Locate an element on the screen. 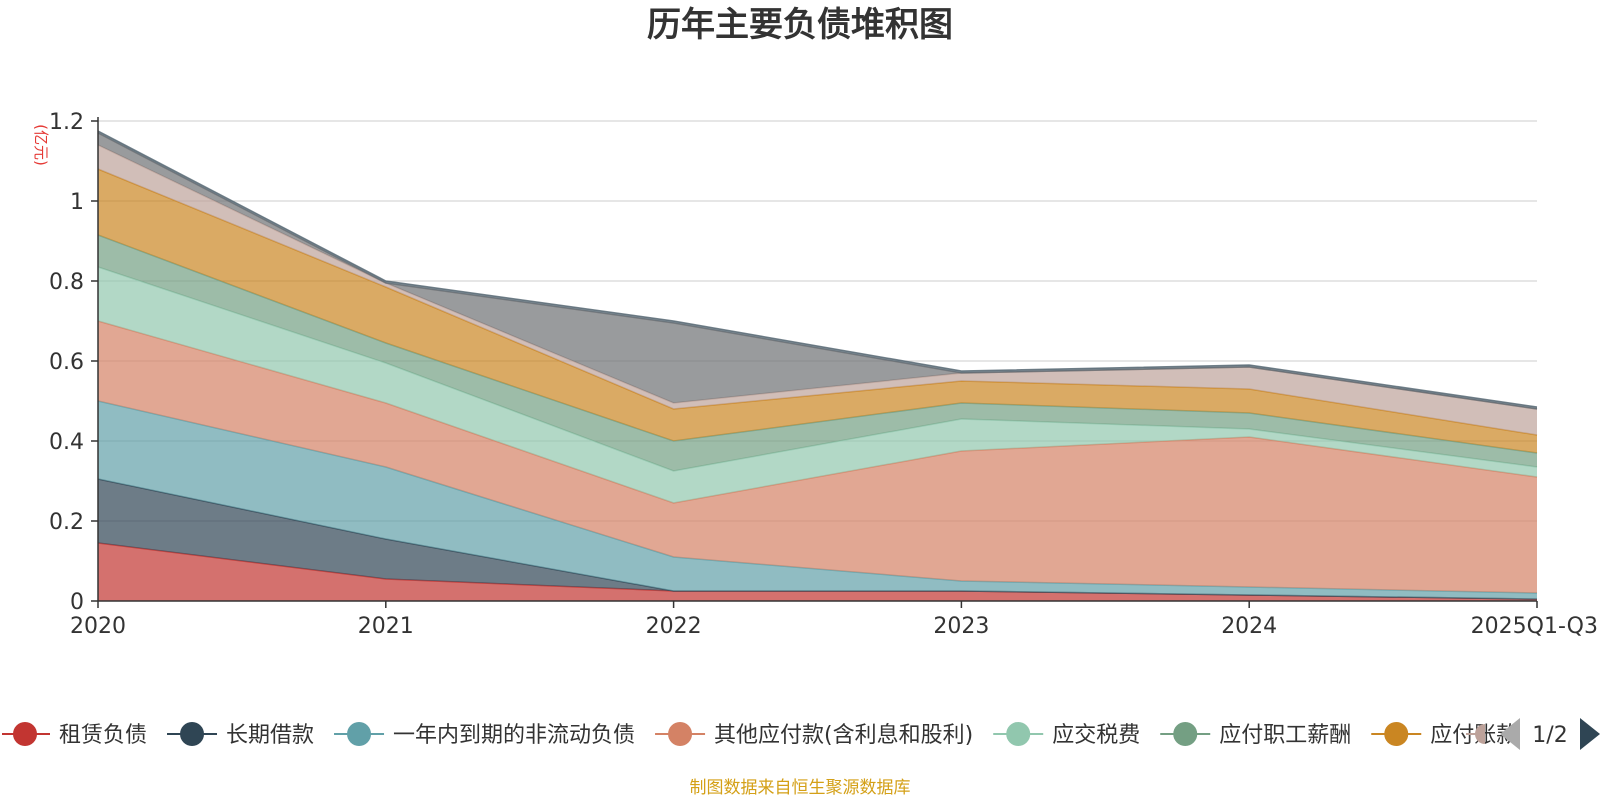  data-source-note: 制图数据来自恒生聚源数据库 is located at coordinates (800, 788).